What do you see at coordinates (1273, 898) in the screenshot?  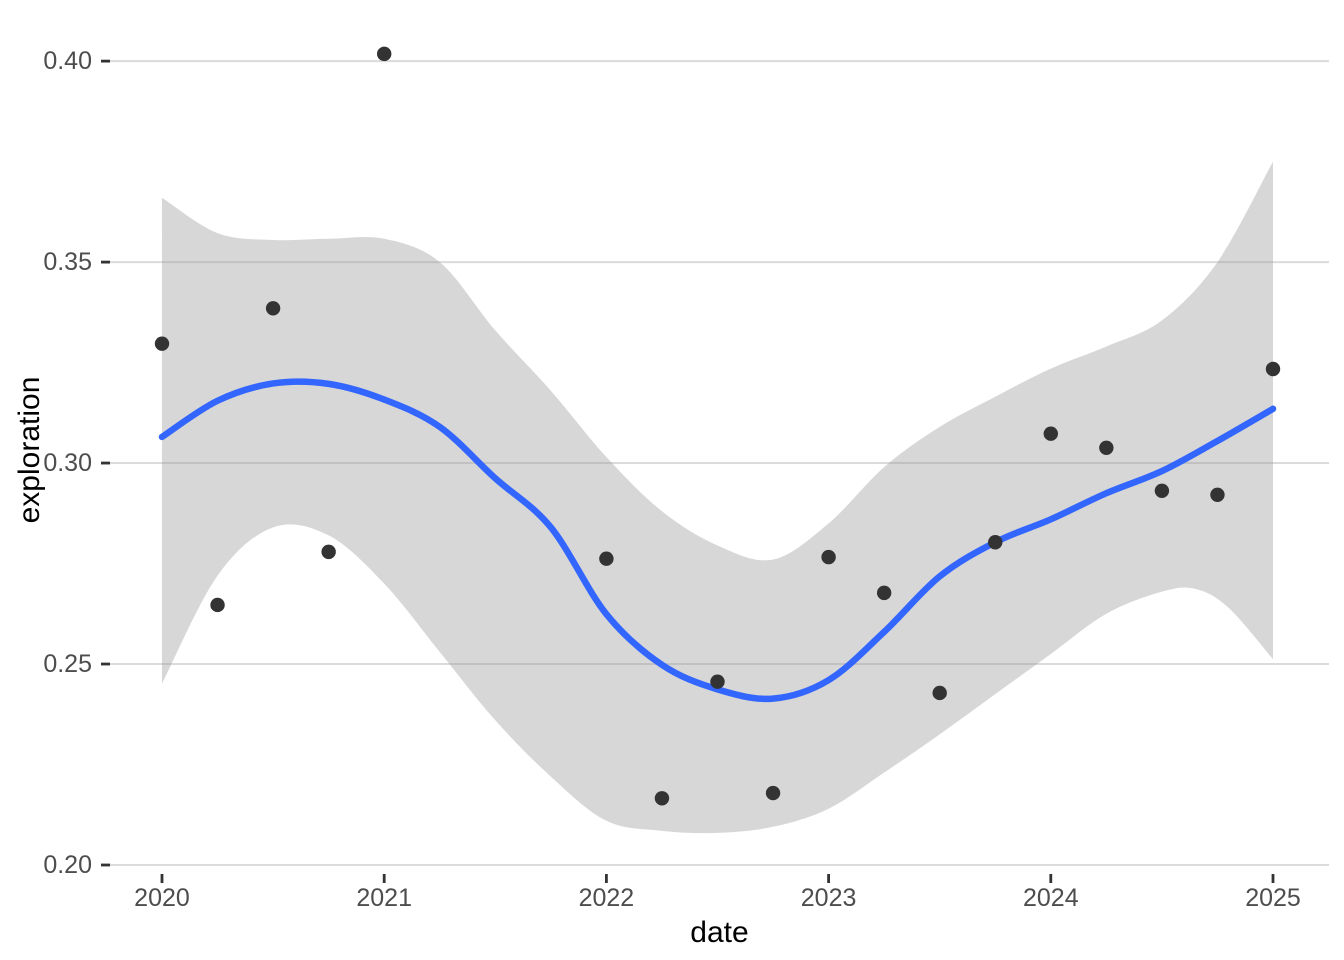 I see `x-tick-label: 2025` at bounding box center [1273, 898].